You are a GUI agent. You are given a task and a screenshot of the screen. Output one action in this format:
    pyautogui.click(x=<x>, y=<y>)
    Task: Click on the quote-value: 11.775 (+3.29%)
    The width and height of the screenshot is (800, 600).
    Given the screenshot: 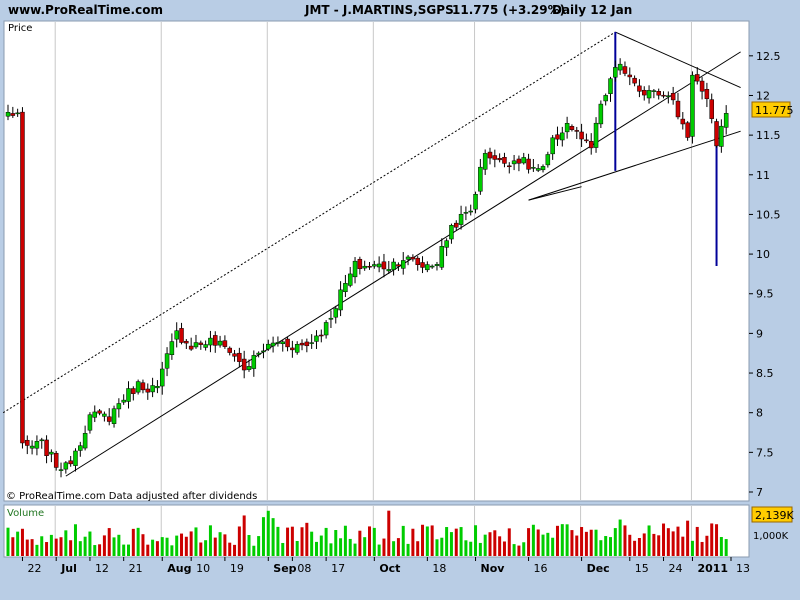 What is the action you would take?
    pyautogui.click(x=509, y=10)
    